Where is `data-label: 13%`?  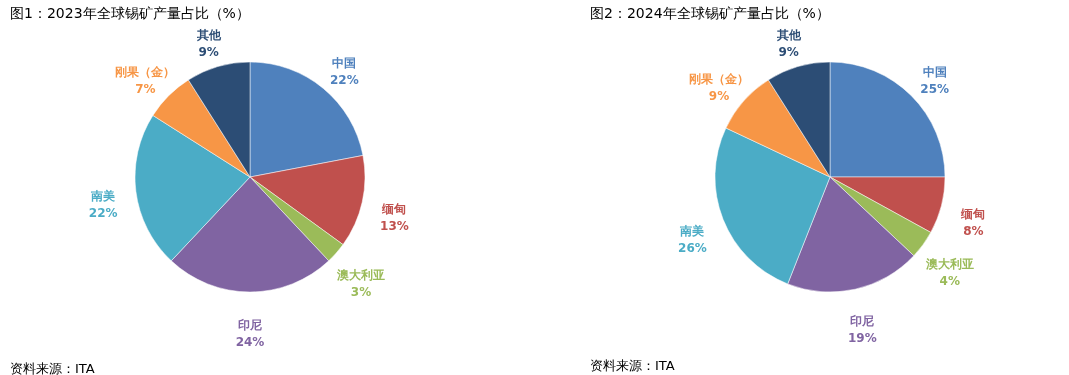
data-label: 13% is located at coordinates (394, 226).